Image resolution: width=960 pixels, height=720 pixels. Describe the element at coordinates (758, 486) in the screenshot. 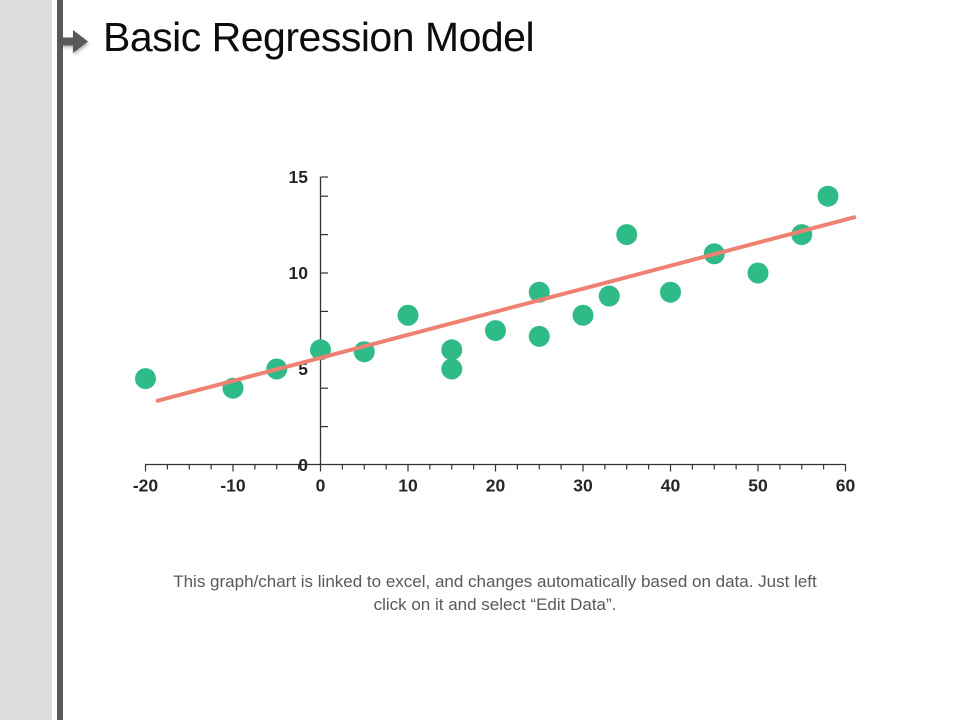

I see `x-tick-label: 50` at that location.